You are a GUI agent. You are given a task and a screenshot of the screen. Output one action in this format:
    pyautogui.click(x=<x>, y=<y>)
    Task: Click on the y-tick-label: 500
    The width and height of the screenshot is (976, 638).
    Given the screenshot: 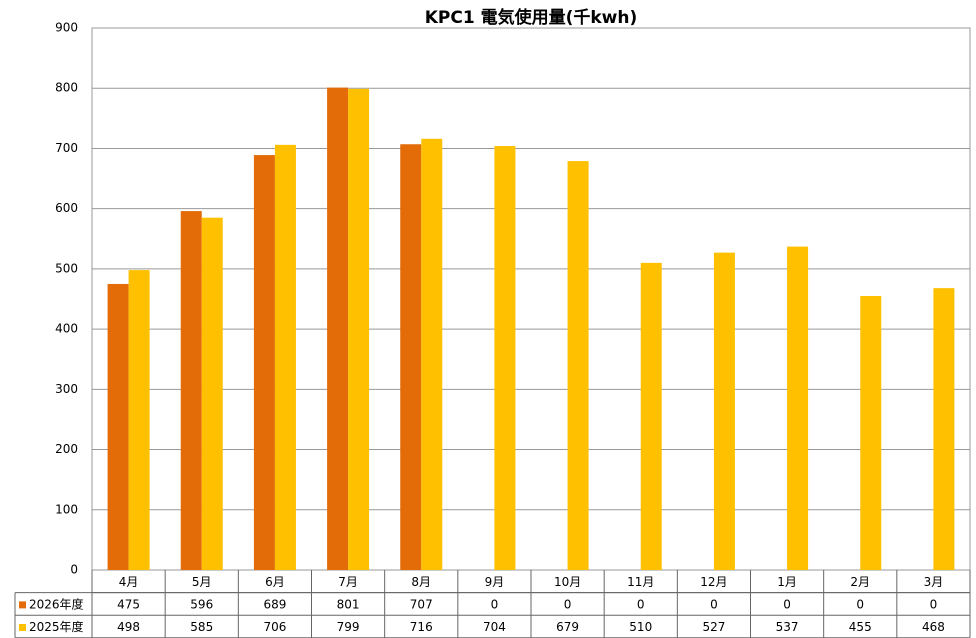 What is the action you would take?
    pyautogui.click(x=66, y=268)
    